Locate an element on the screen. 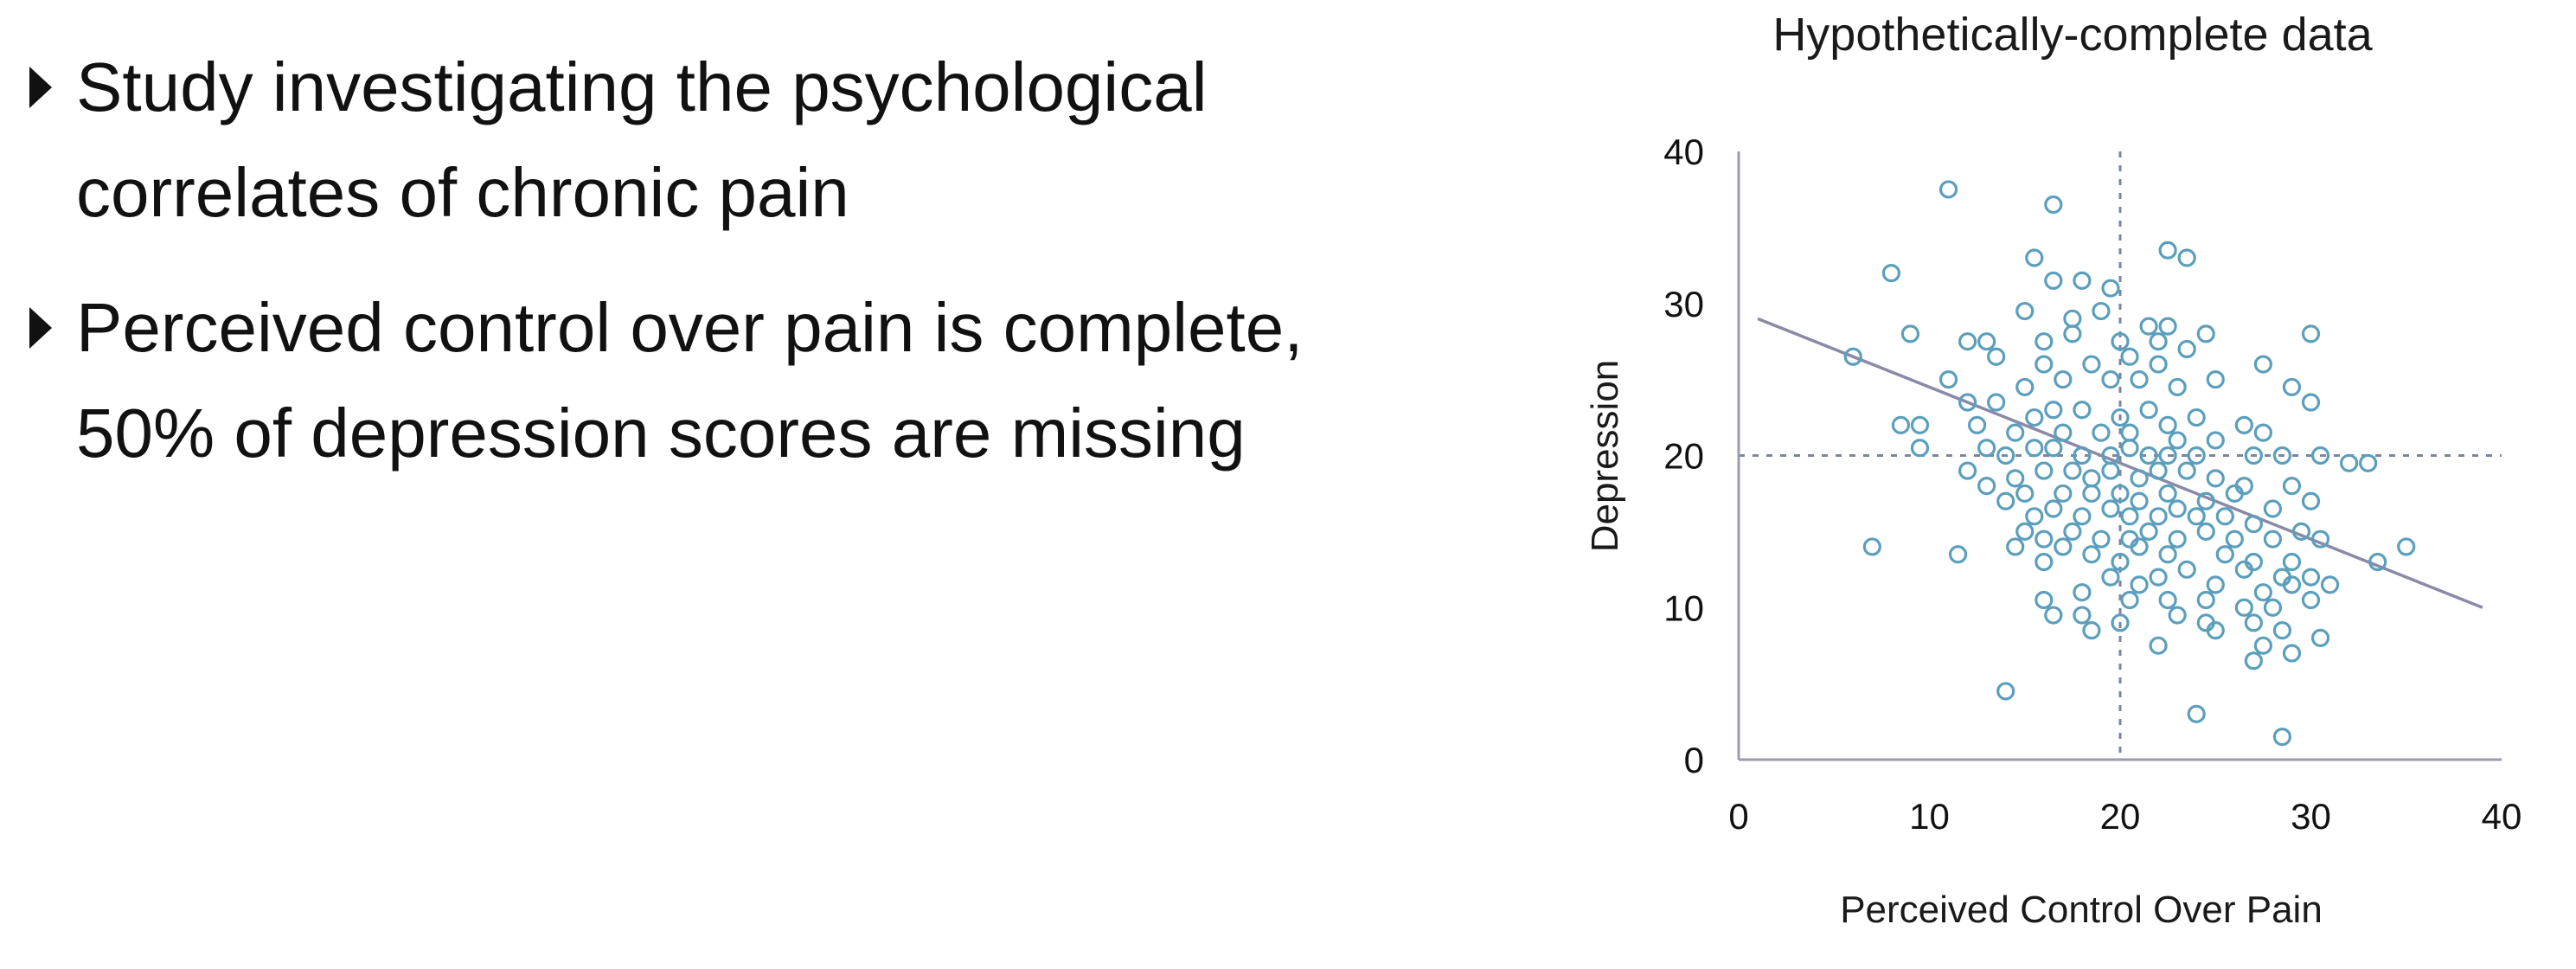  chart-title: Hypothetically-complete data is located at coordinates (2072, 35).